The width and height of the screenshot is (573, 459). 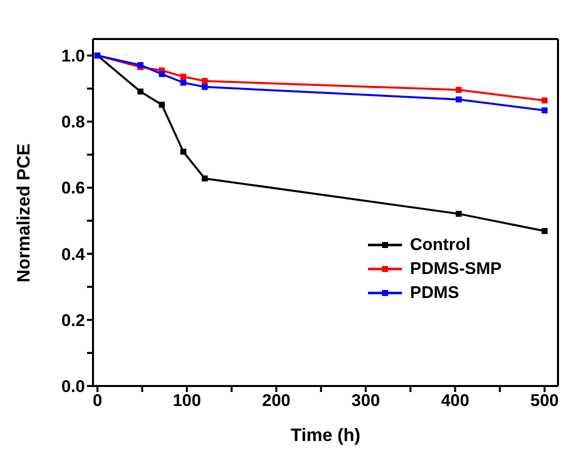 I want to click on x-tick-label: 0, so click(x=97, y=400).